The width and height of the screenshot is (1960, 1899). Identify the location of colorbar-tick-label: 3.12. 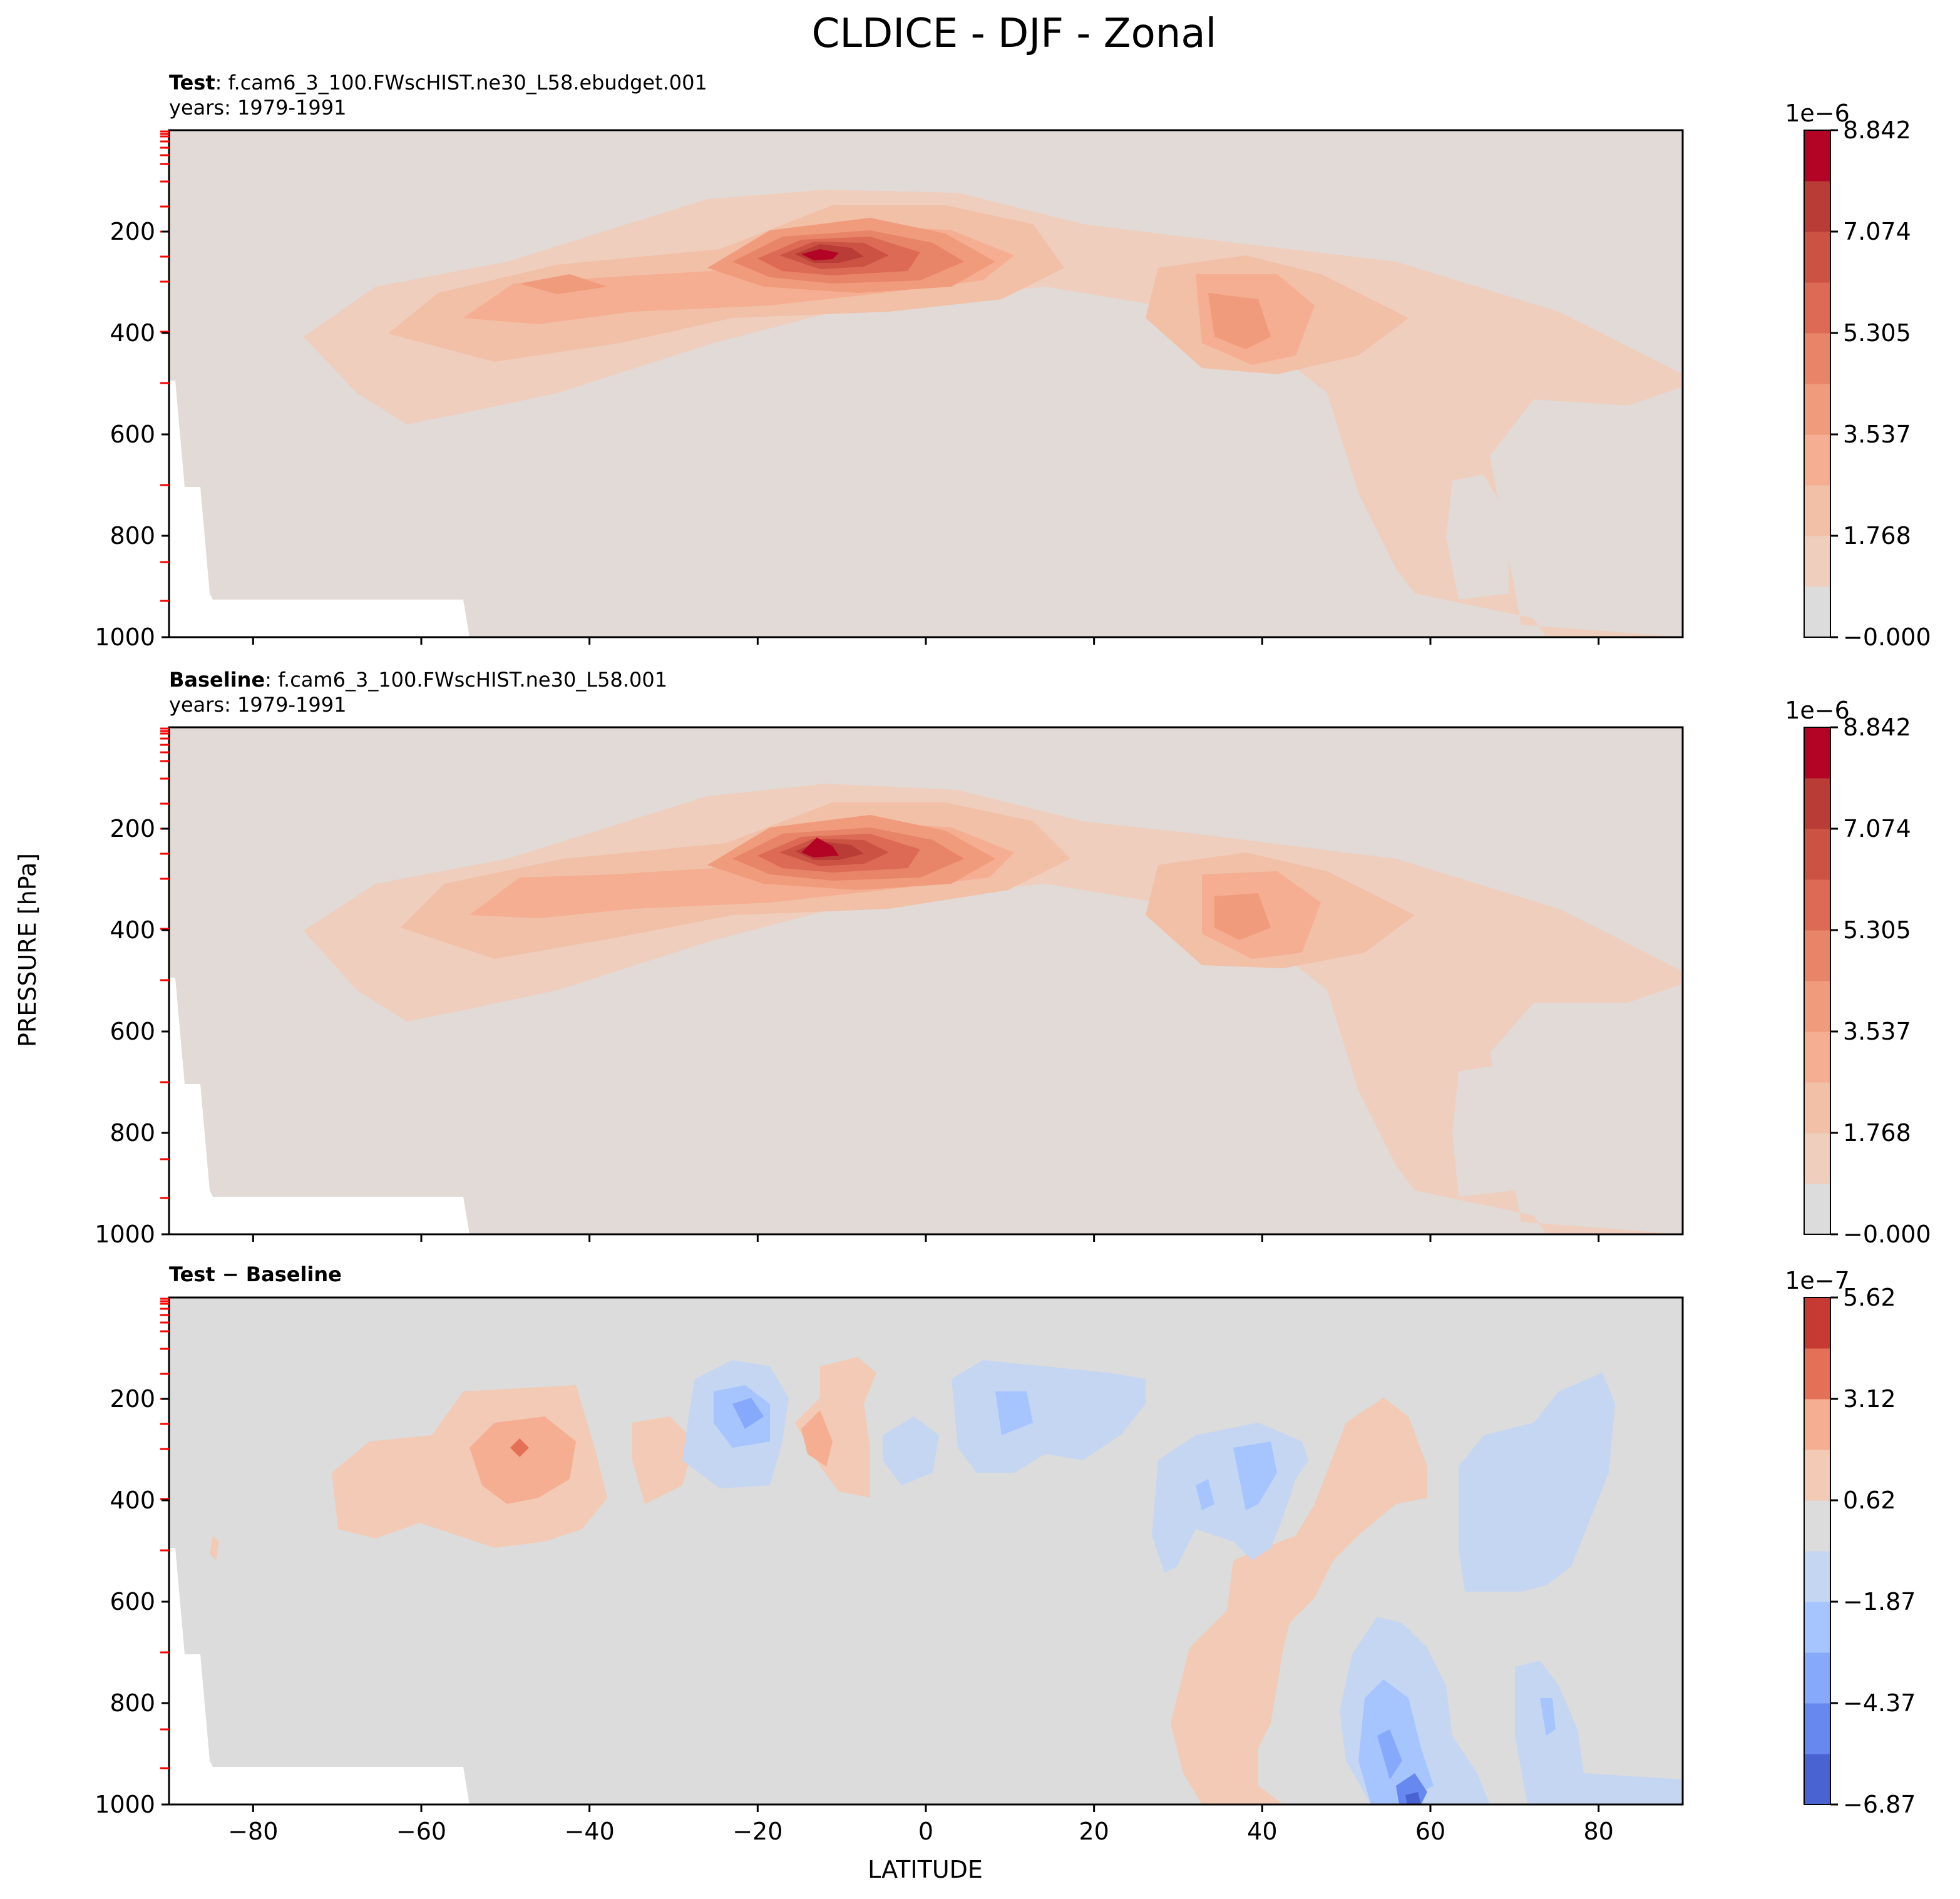
(1869, 1399).